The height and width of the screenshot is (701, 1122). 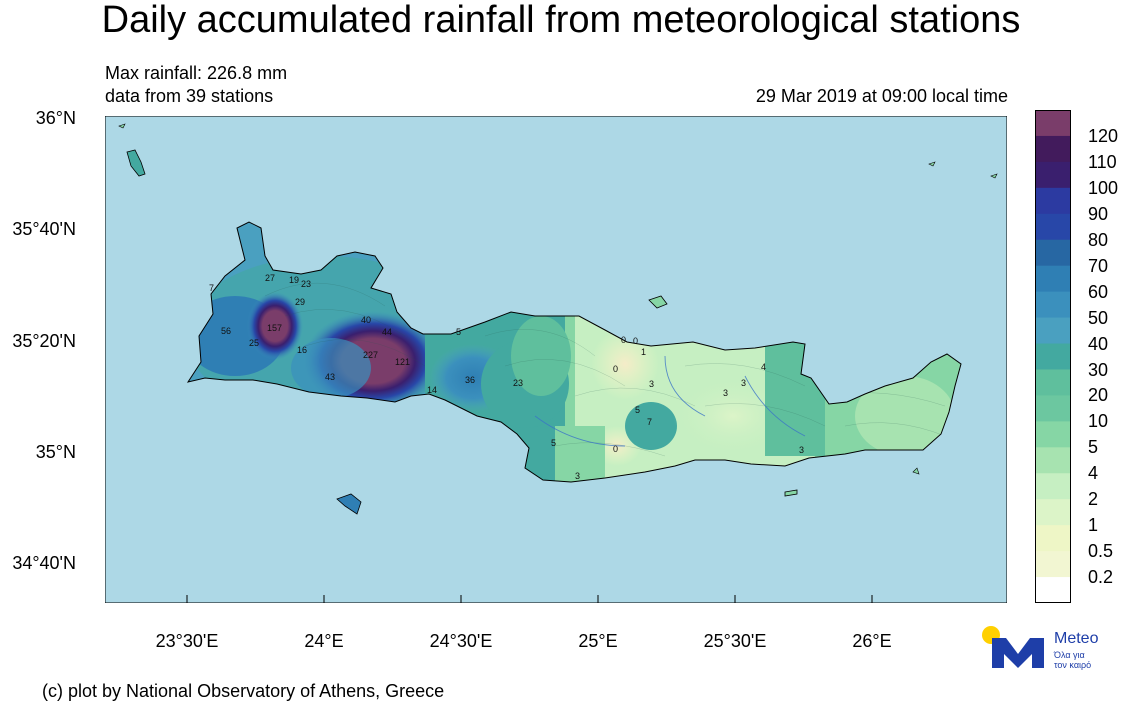 What do you see at coordinates (881, 96) in the screenshot?
I see `timestamp-label: 29 Mar 2019 at 09:00 local time` at bounding box center [881, 96].